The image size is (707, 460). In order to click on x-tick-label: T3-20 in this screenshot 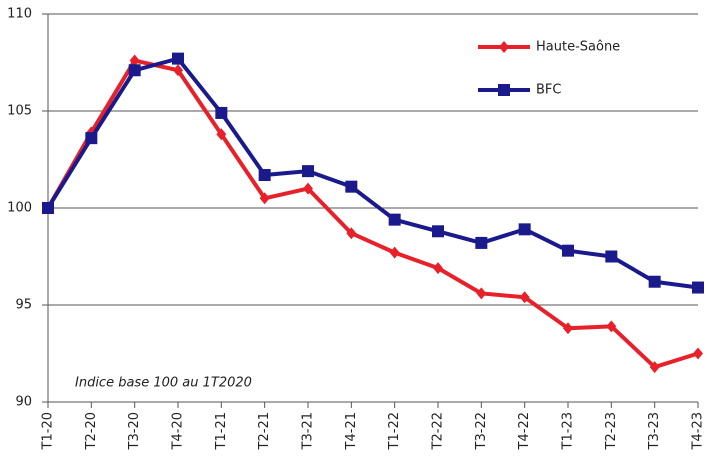, I will do `click(134, 431)`.